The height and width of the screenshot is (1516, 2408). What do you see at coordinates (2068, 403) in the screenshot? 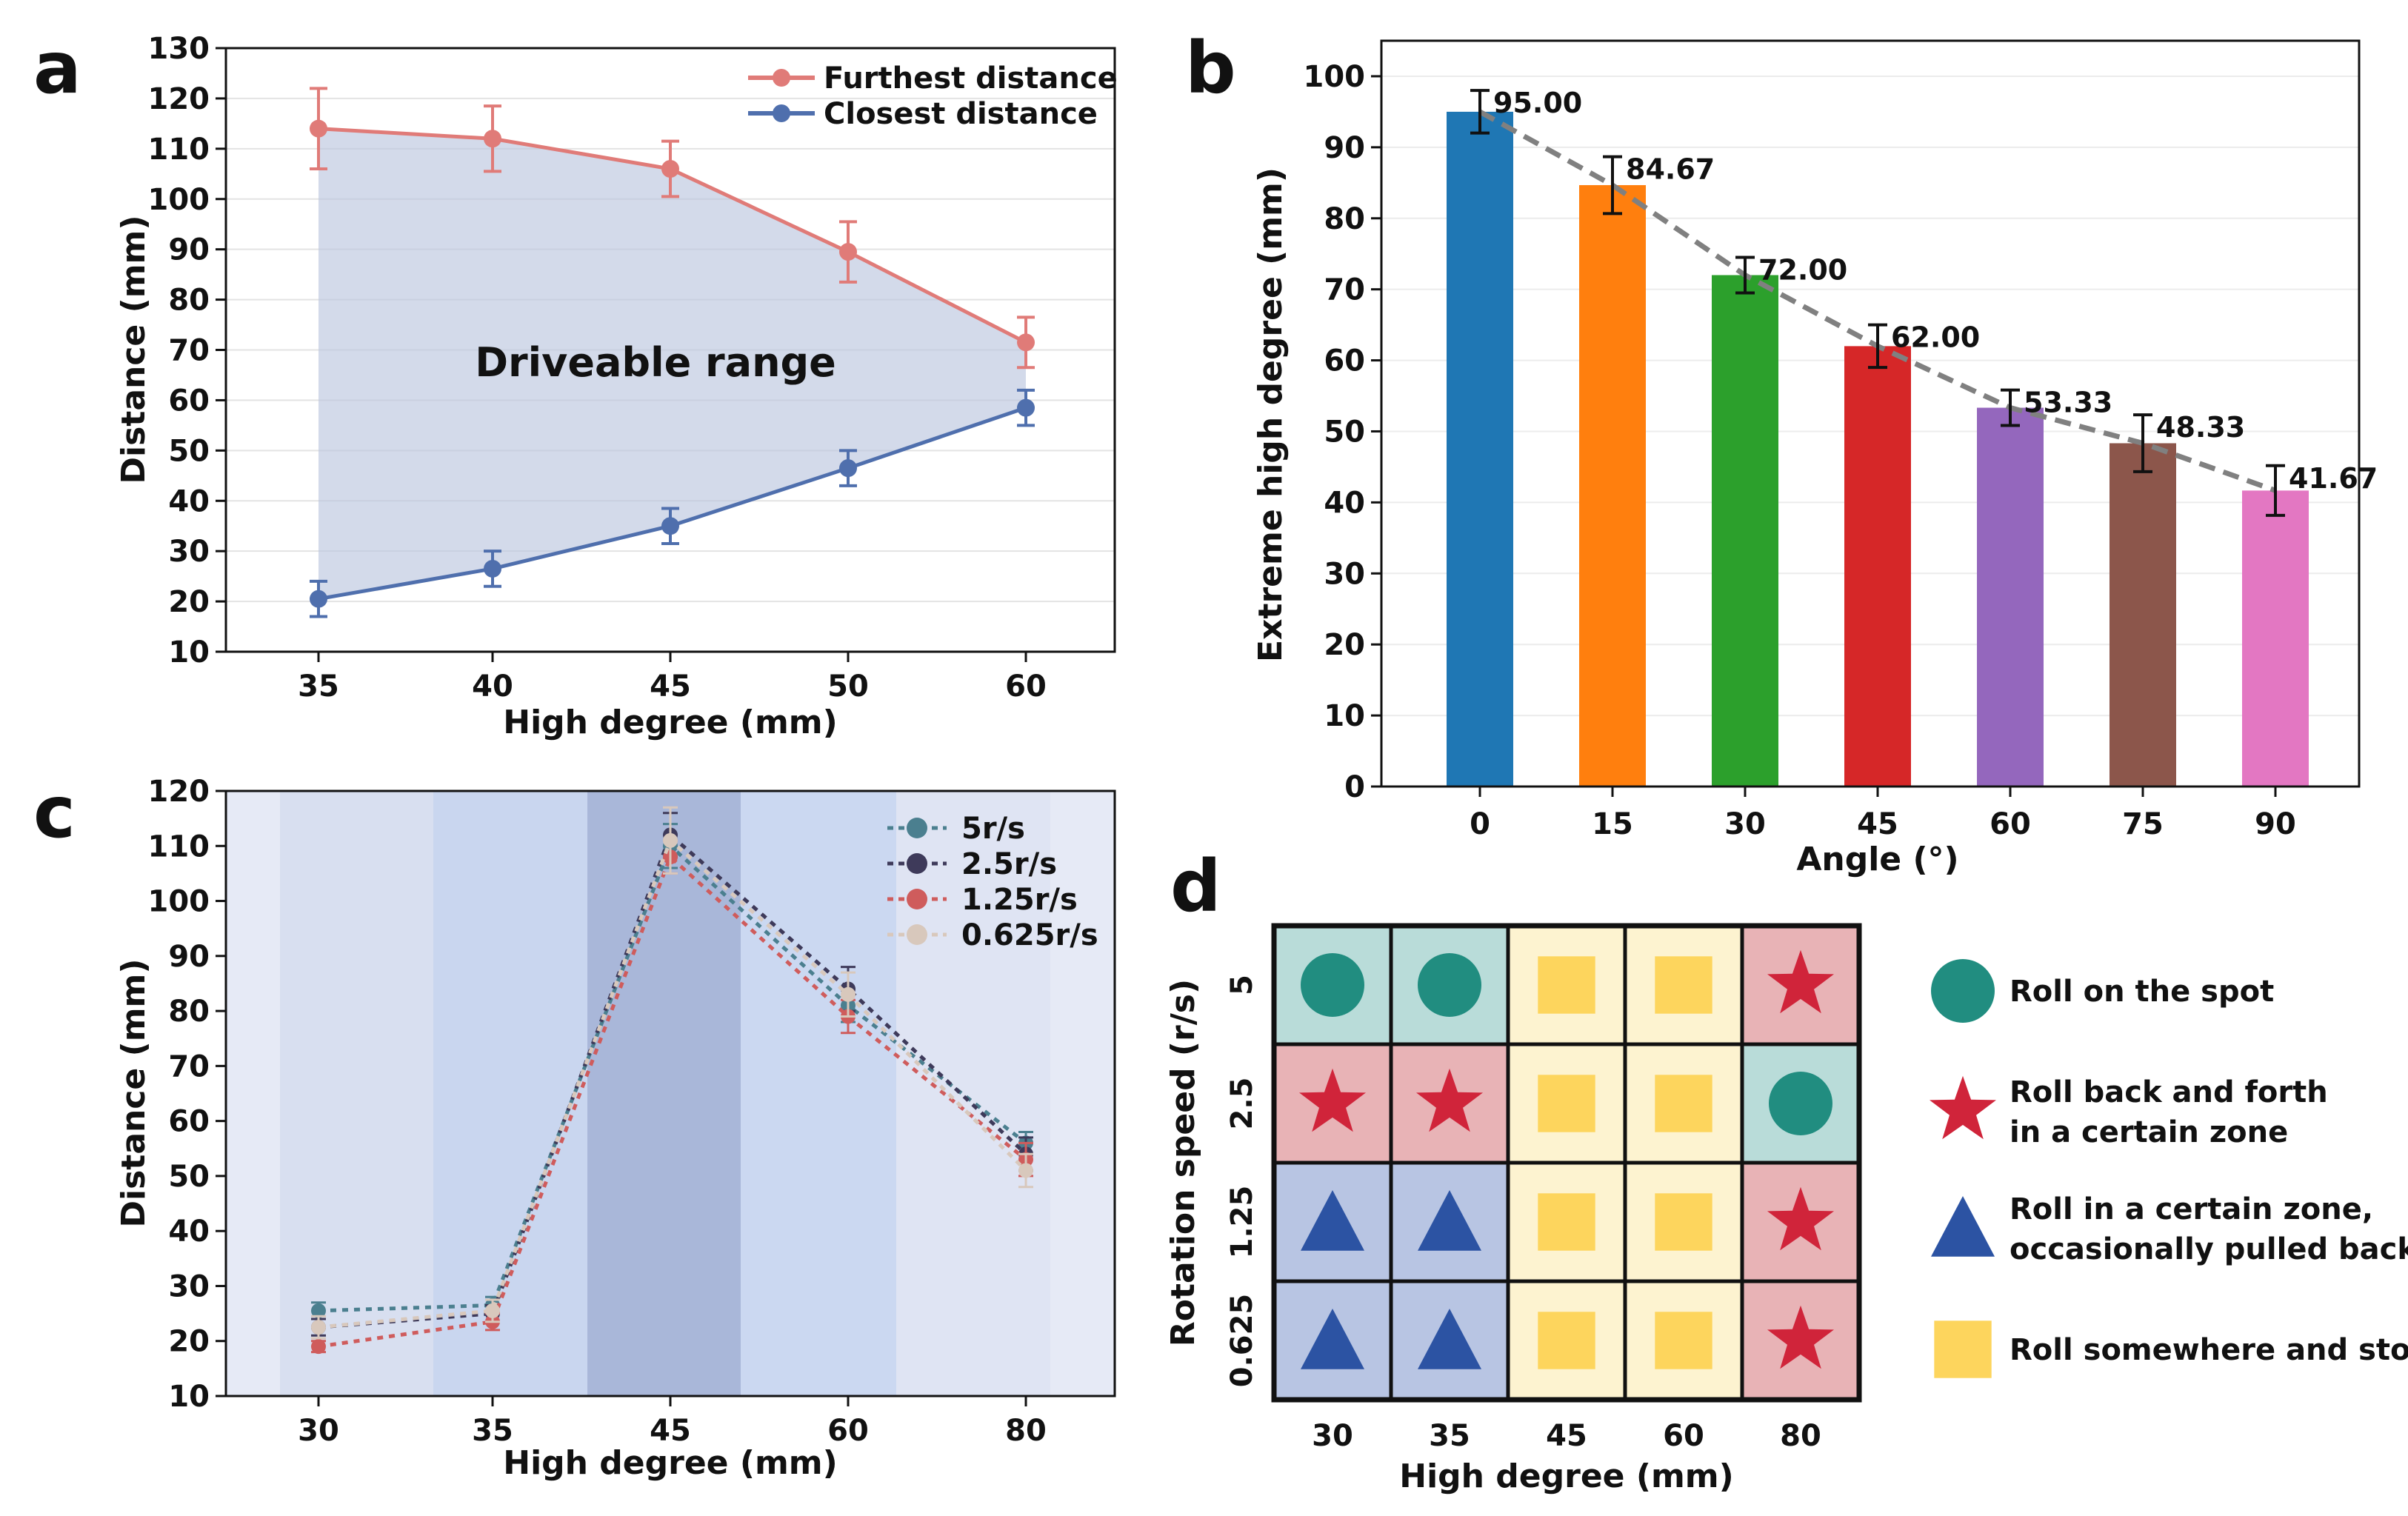
I see `bar-value-label: 53.33` at bounding box center [2068, 403].